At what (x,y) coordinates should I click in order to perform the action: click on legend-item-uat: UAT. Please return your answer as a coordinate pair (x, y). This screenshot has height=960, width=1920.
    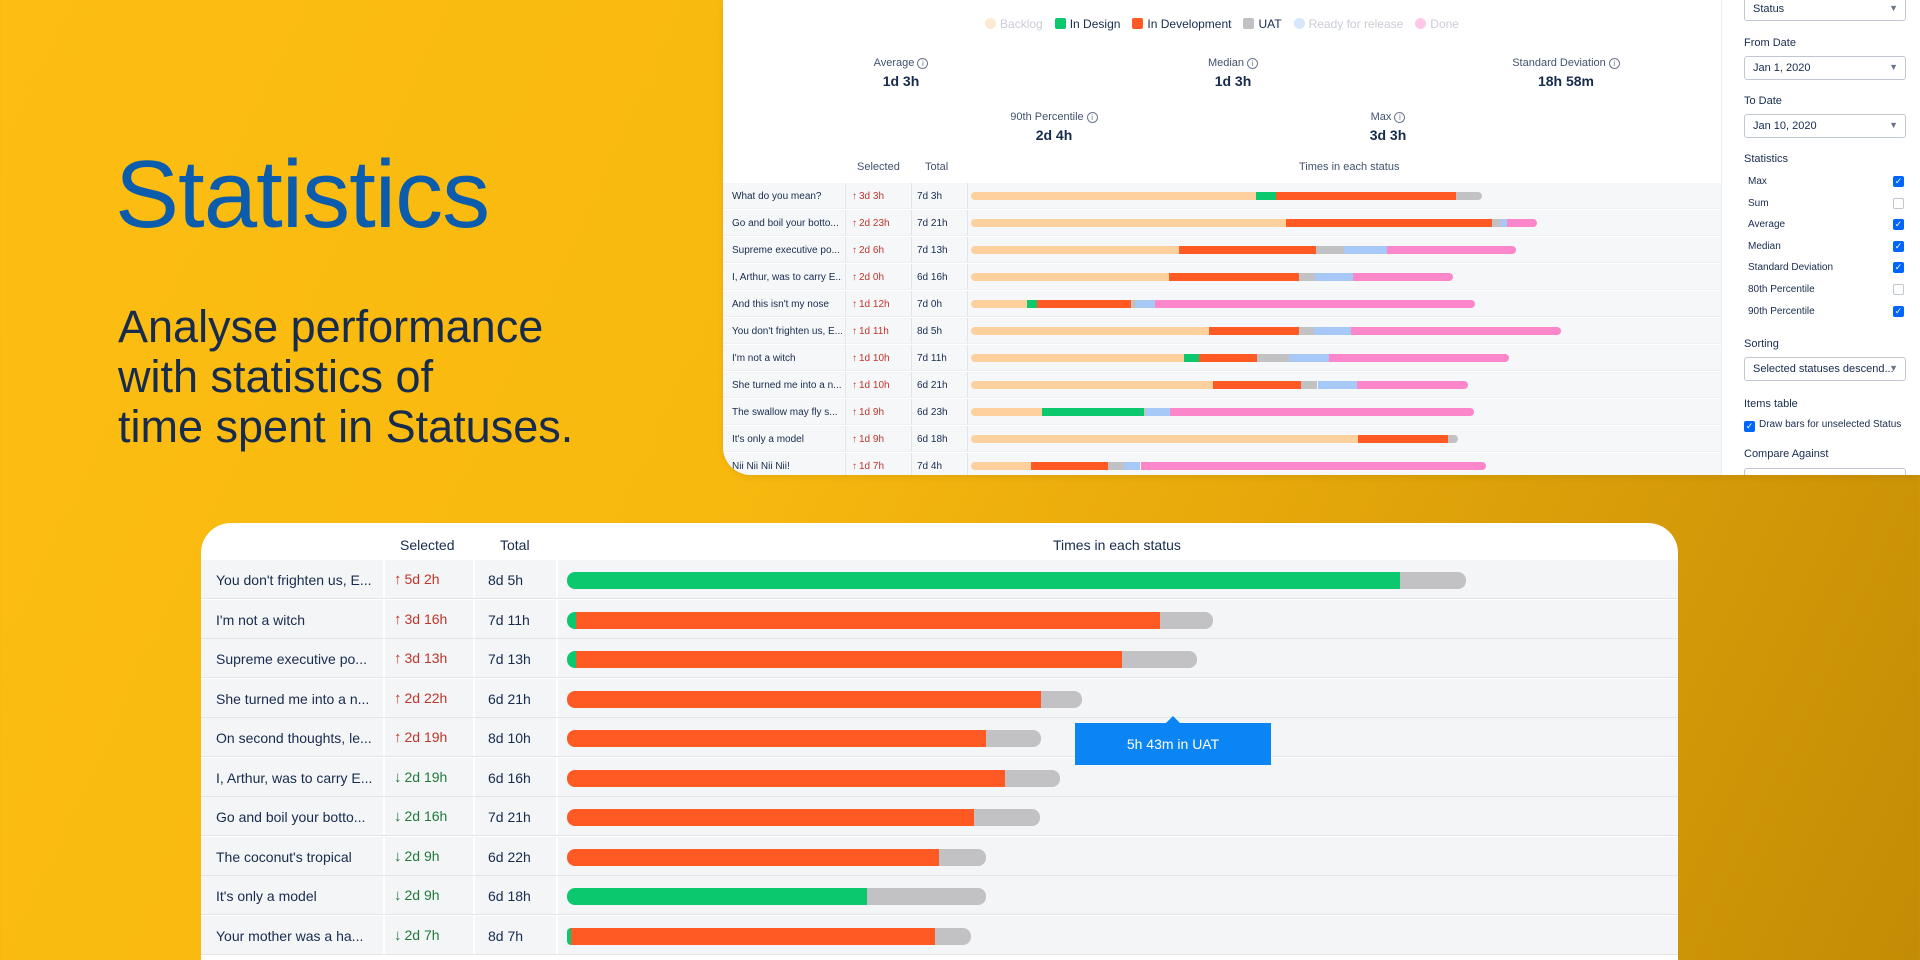
    Looking at the image, I should click on (1262, 24).